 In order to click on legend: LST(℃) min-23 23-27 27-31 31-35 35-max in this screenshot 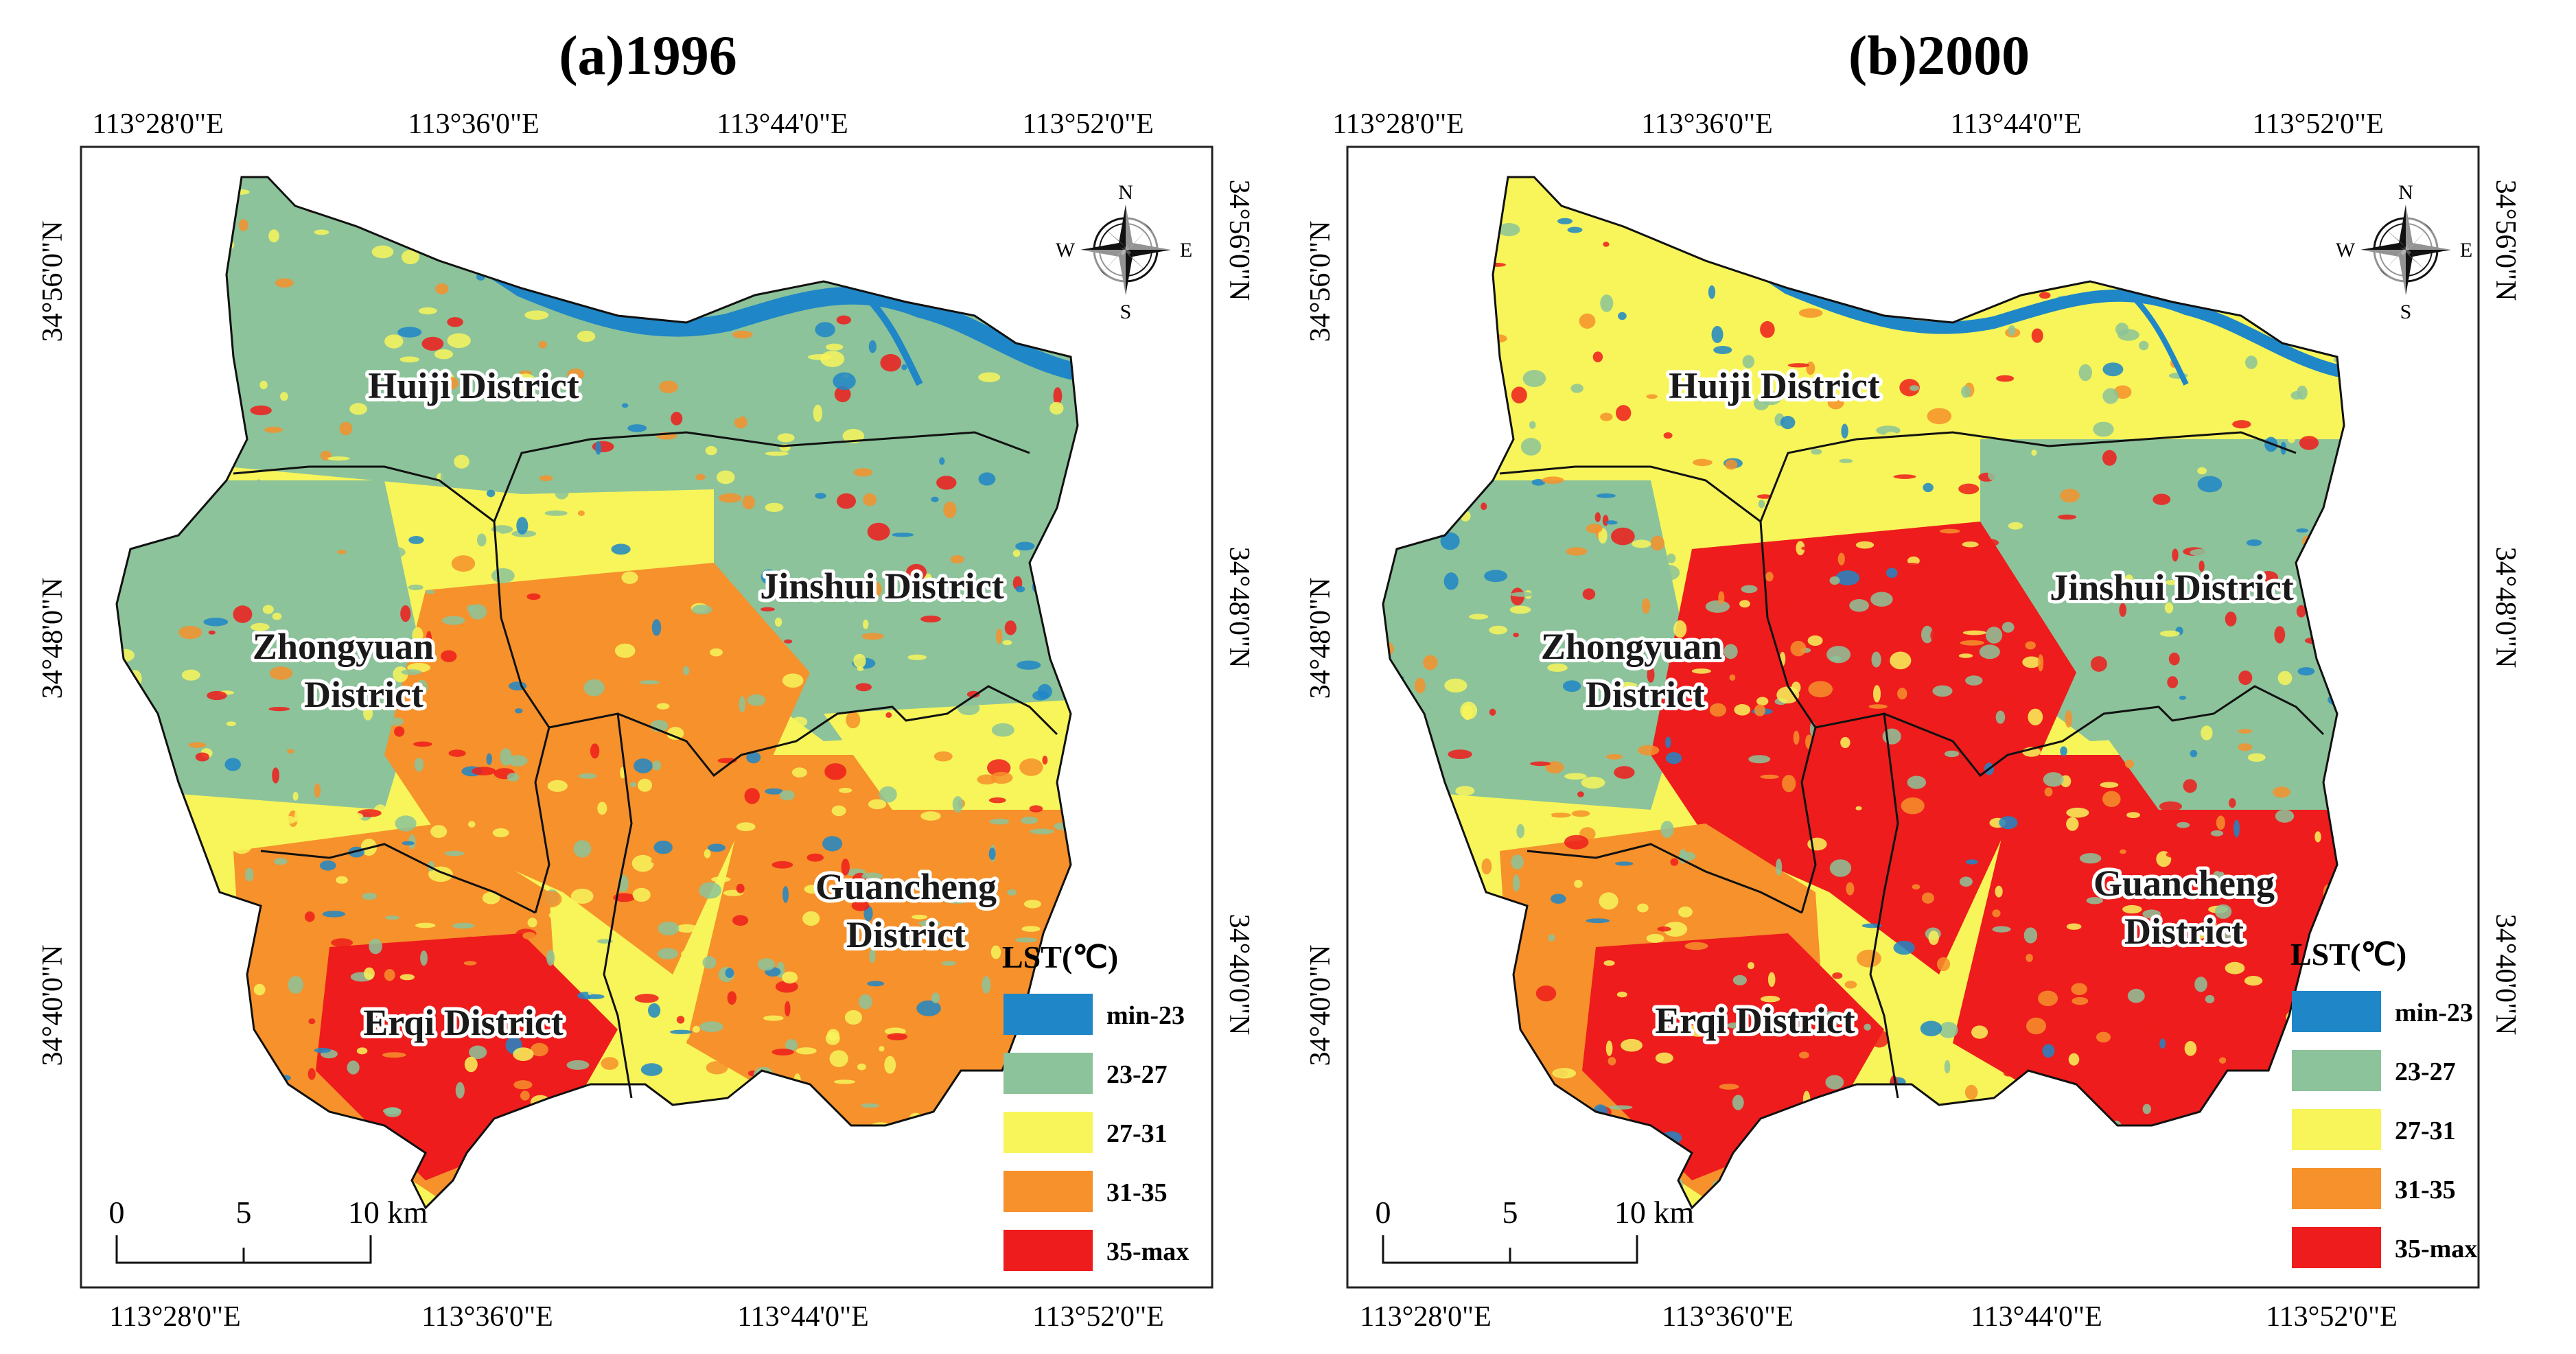, I will do `click(1095, 1105)`.